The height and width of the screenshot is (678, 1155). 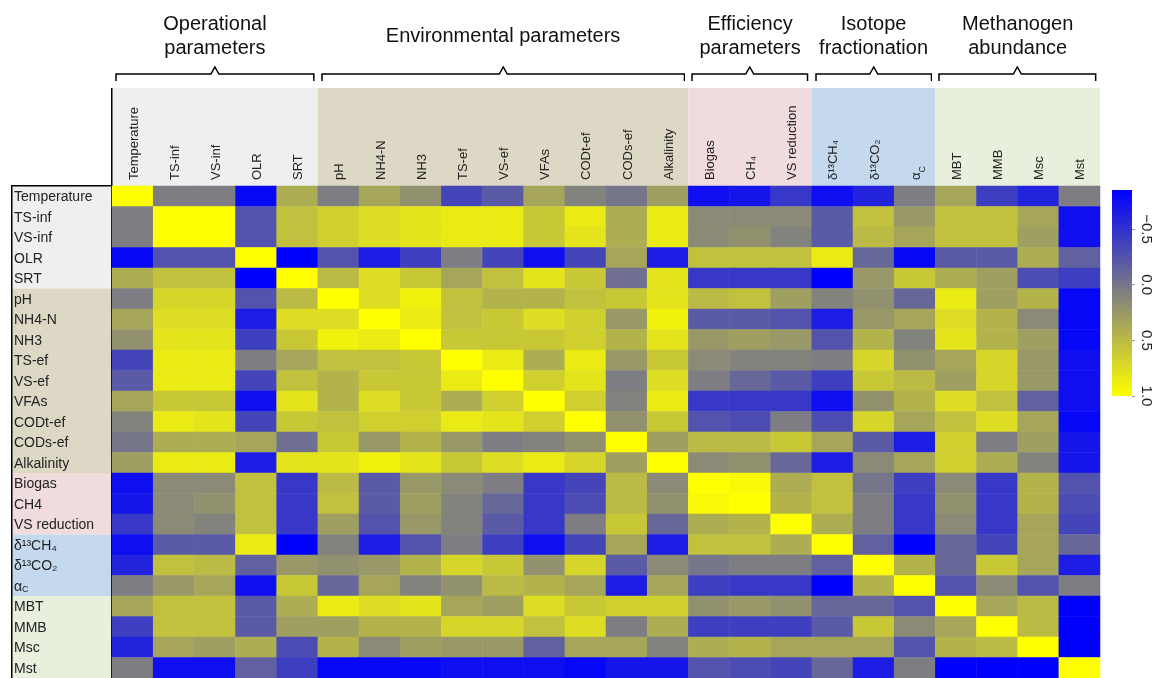 I want to click on y-tick-label: Mst, so click(x=25, y=667).